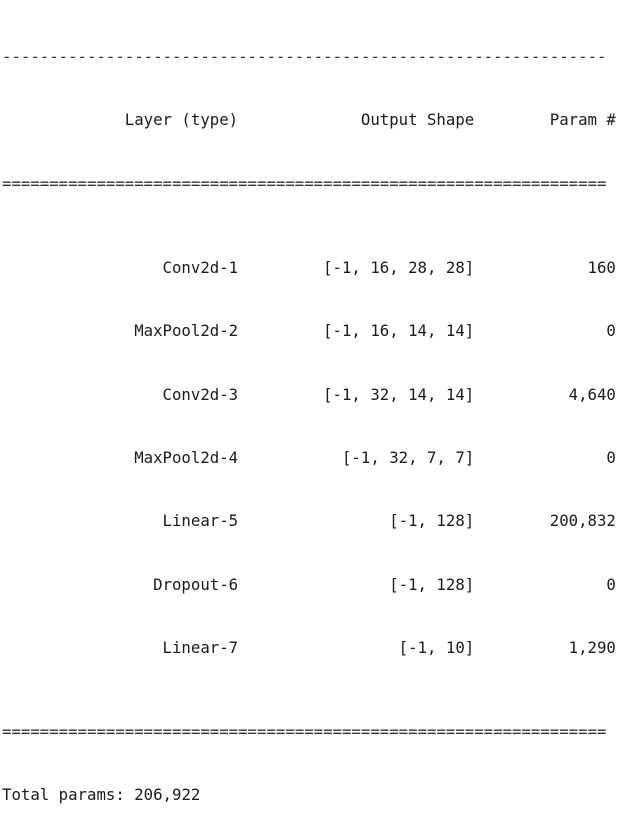 This screenshot has width=632, height=824. Describe the element at coordinates (592, 647) in the screenshot. I see `param-count: 1,290` at that location.